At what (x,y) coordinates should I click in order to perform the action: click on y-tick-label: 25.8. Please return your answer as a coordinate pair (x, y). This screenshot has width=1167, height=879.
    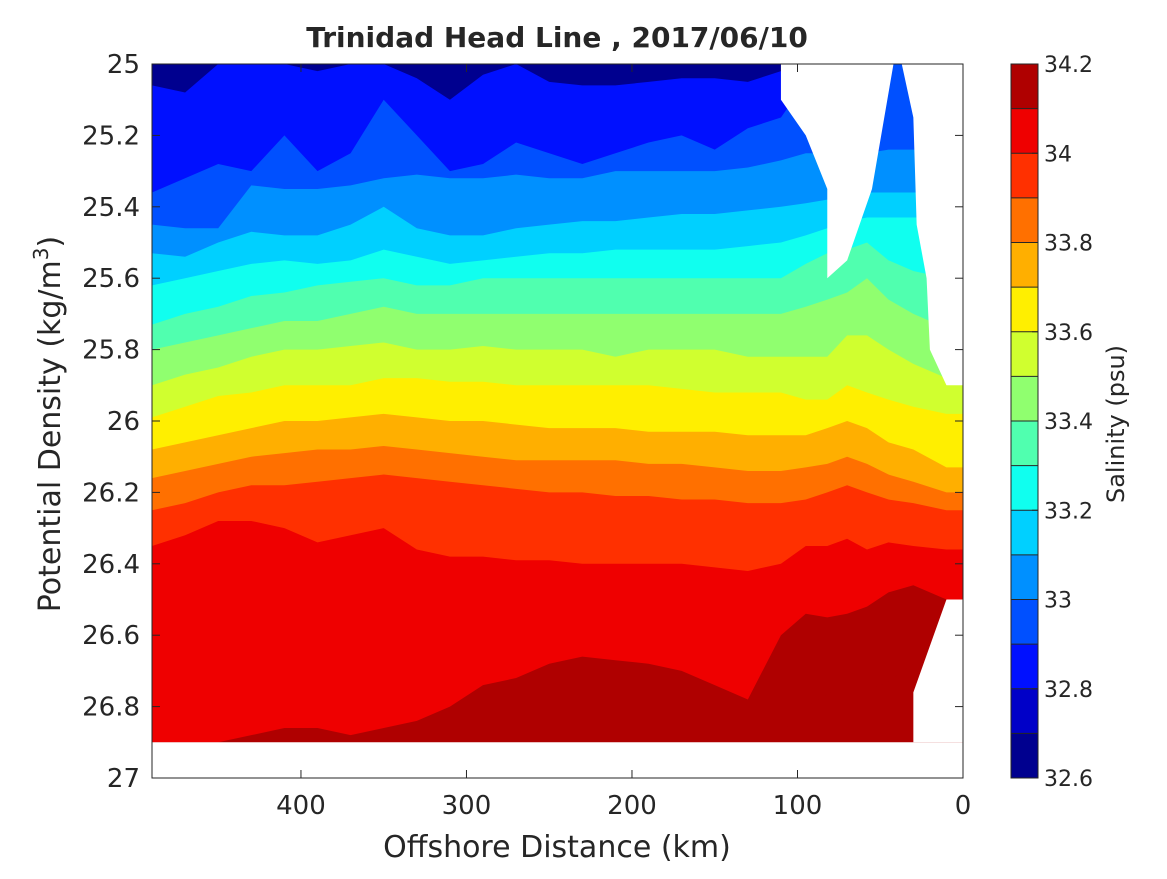
    Looking at the image, I should click on (111, 351).